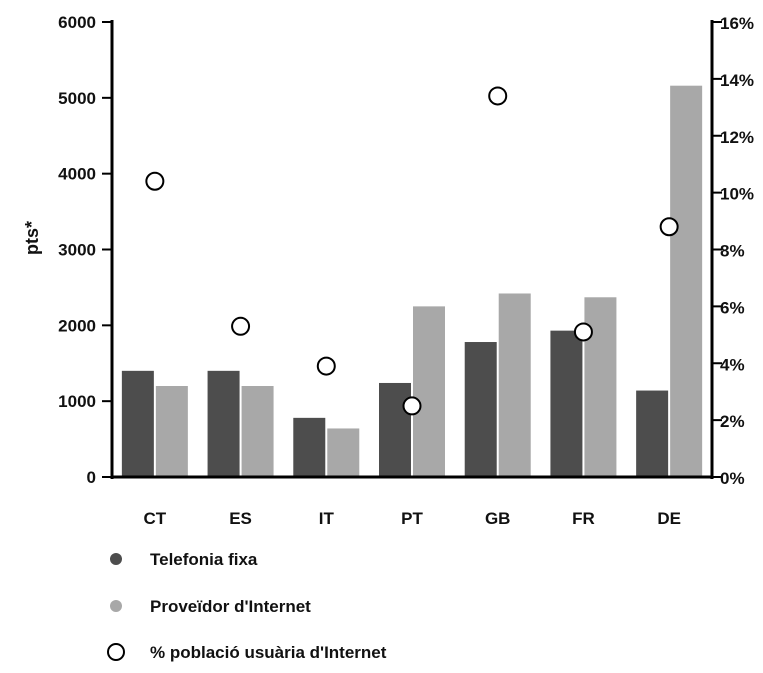 This screenshot has width=763, height=673. What do you see at coordinates (77, 401) in the screenshot?
I see `y-tick-label-left: 1000` at bounding box center [77, 401].